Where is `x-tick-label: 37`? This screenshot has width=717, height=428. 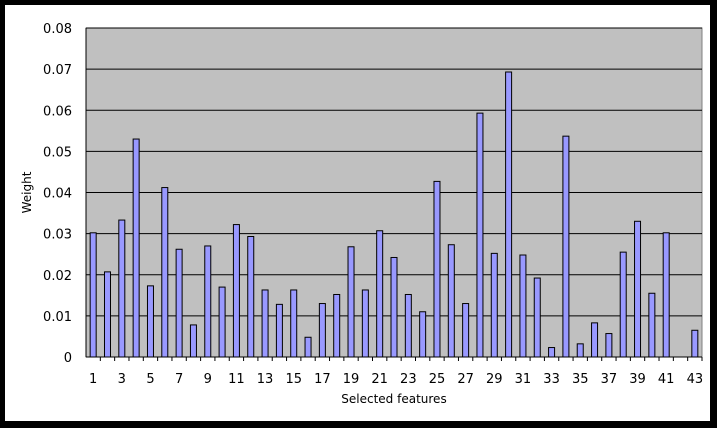 x-tick-label: 37 is located at coordinates (609, 379).